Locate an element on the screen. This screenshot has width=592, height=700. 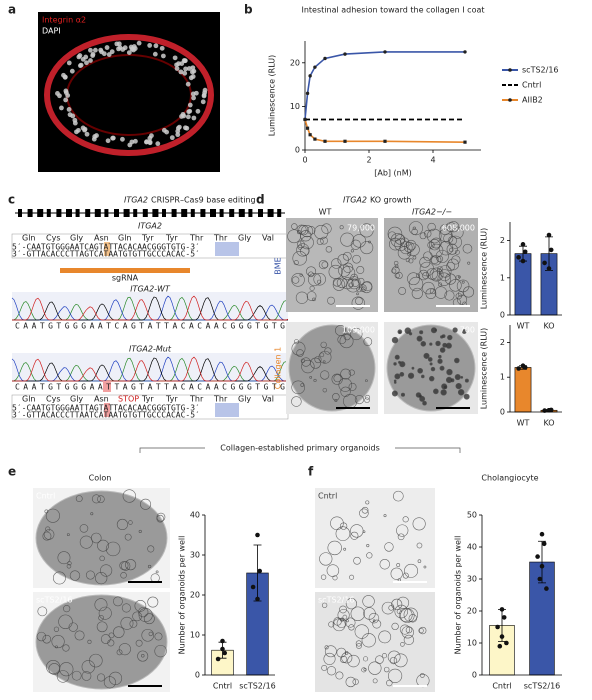
well is located at coordinates (431, 368).